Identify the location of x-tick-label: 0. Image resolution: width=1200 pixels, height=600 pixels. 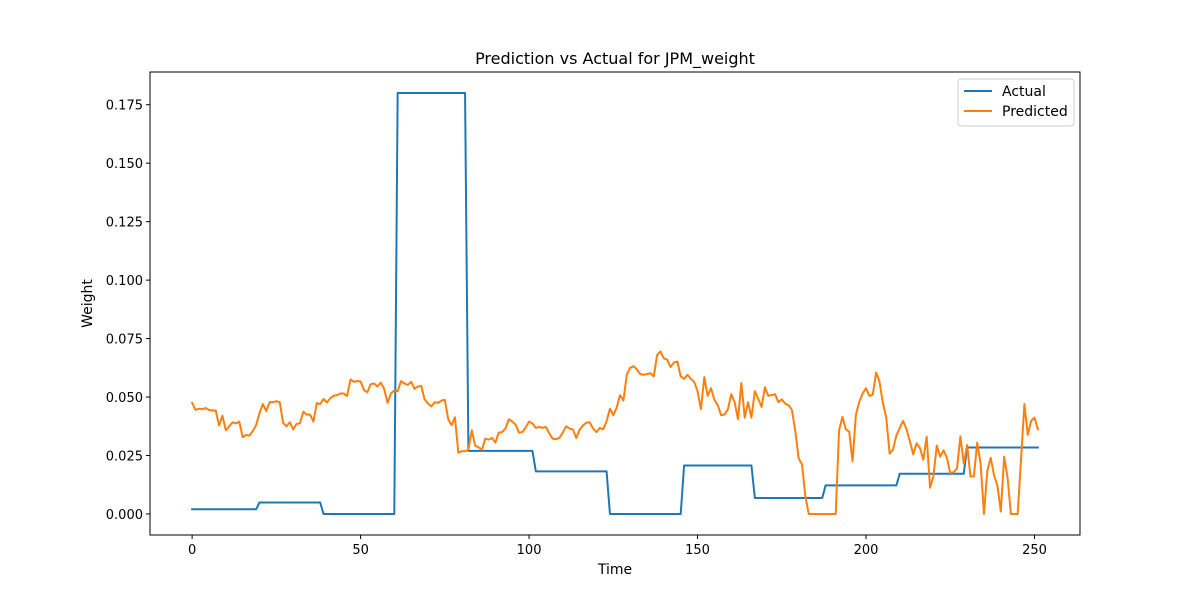
(192, 550).